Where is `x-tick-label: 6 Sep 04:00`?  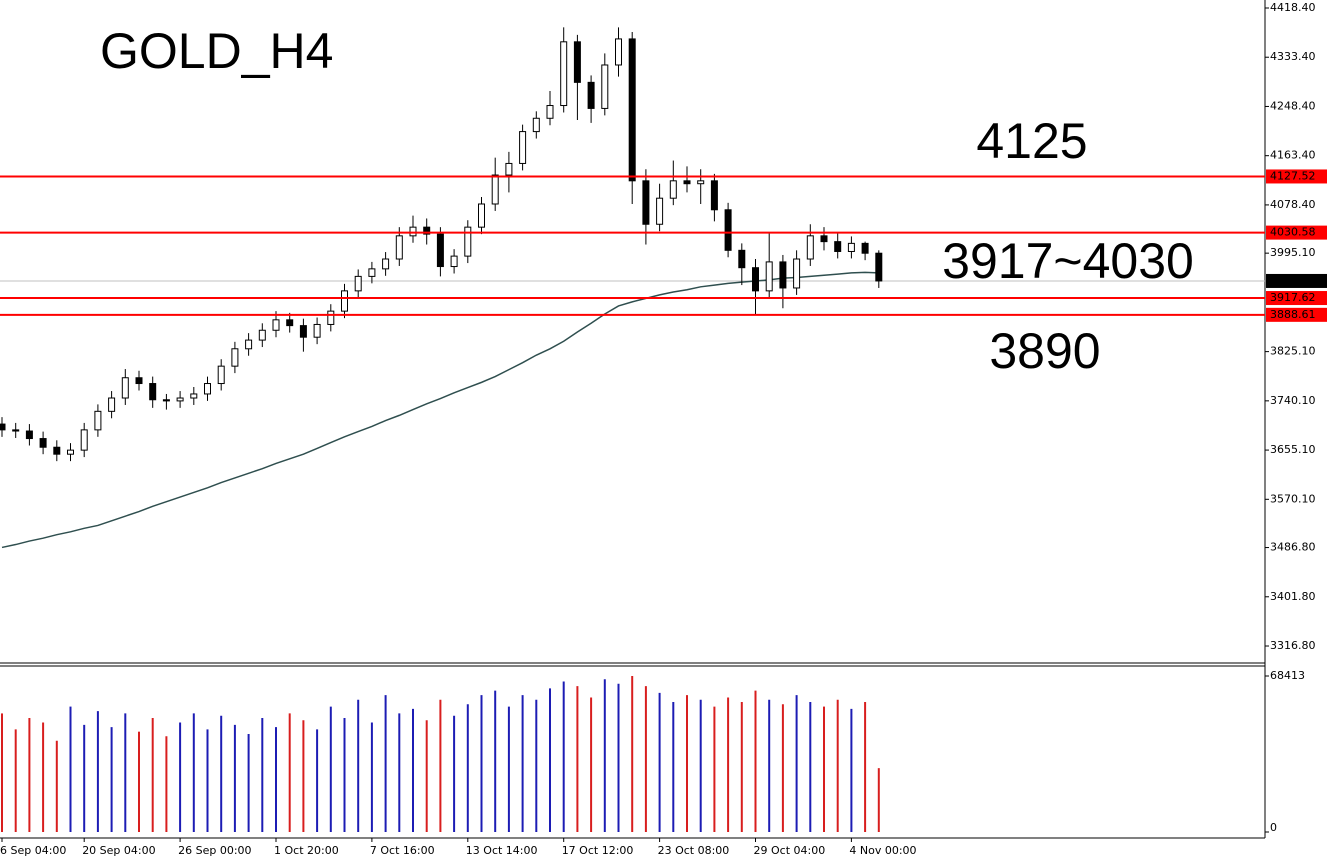 x-tick-label: 6 Sep 04:00 is located at coordinates (33, 850).